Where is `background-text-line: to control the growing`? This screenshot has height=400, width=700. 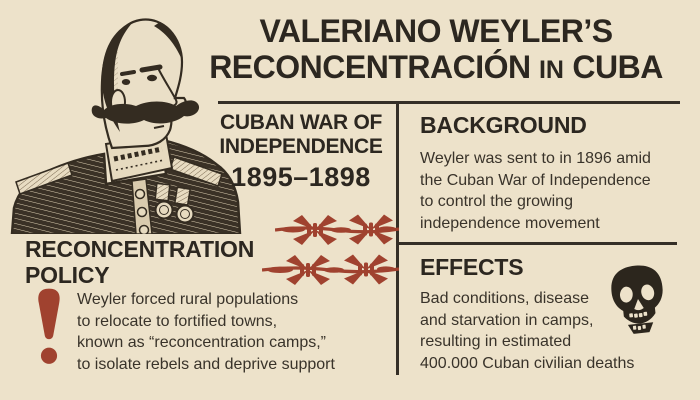
background-text-line: to control the growing is located at coordinates (496, 201).